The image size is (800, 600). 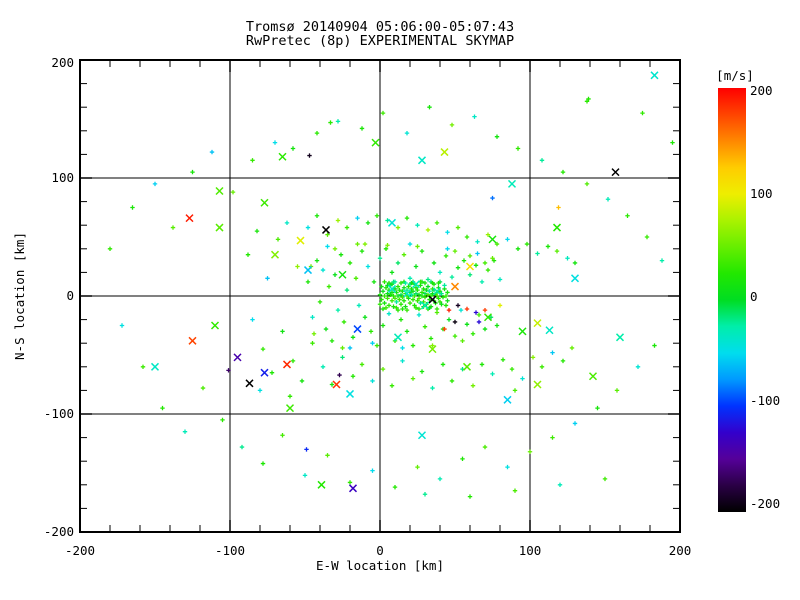 I want to click on y-tick-label: 200, so click(x=62, y=62).